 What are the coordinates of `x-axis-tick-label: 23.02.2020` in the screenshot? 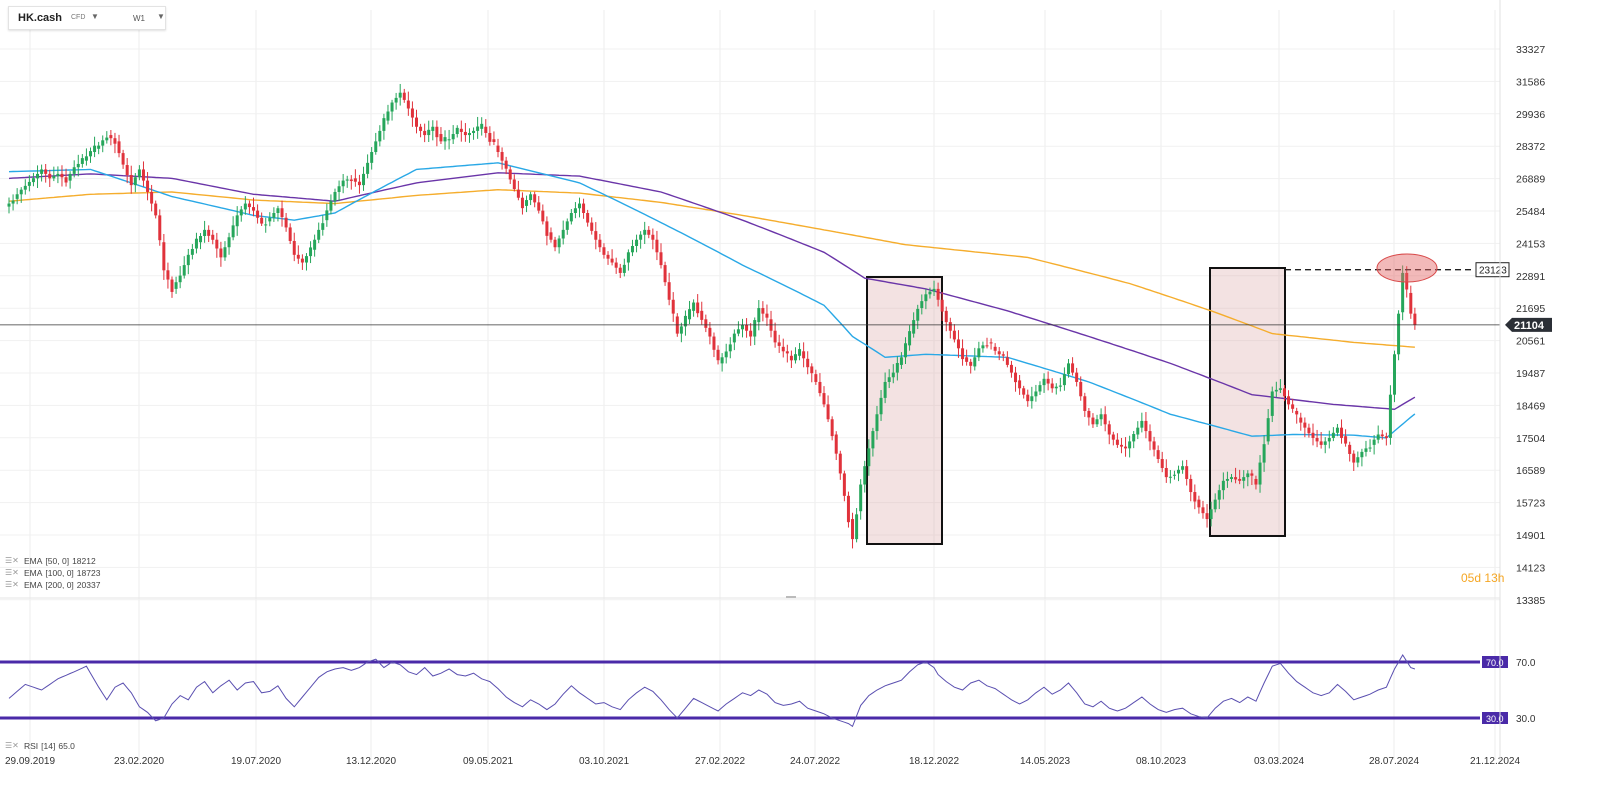 It's located at (139, 761).